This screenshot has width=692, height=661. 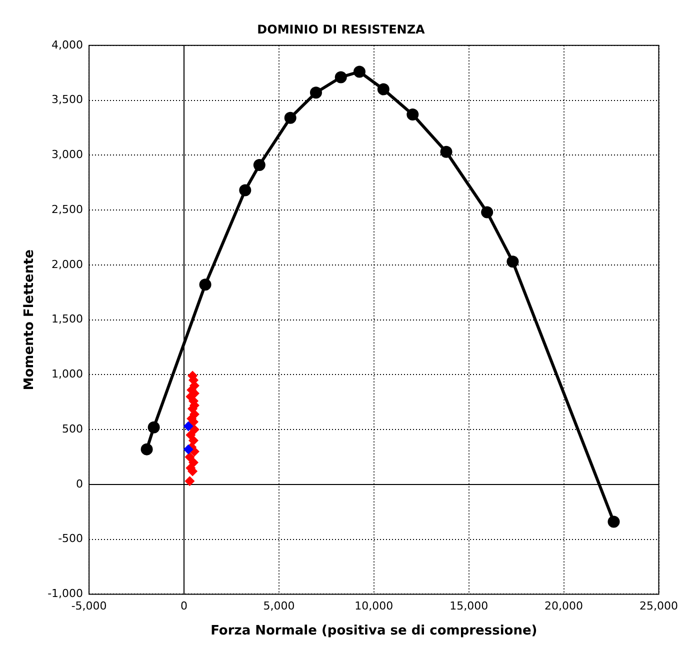 I want to click on y-tick-label: 2,500, so click(x=68, y=209).